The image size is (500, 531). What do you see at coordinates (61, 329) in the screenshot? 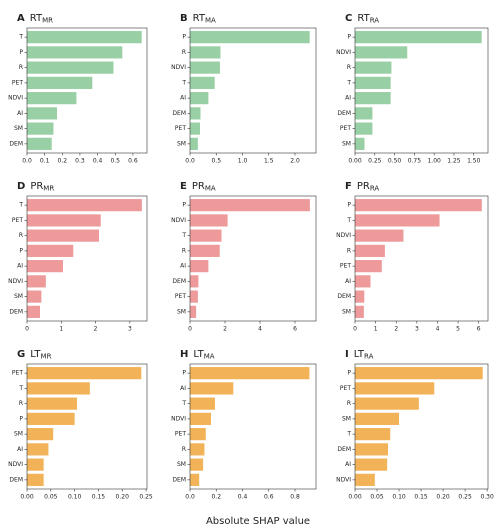
I see `x-tick-label: 1` at bounding box center [61, 329].